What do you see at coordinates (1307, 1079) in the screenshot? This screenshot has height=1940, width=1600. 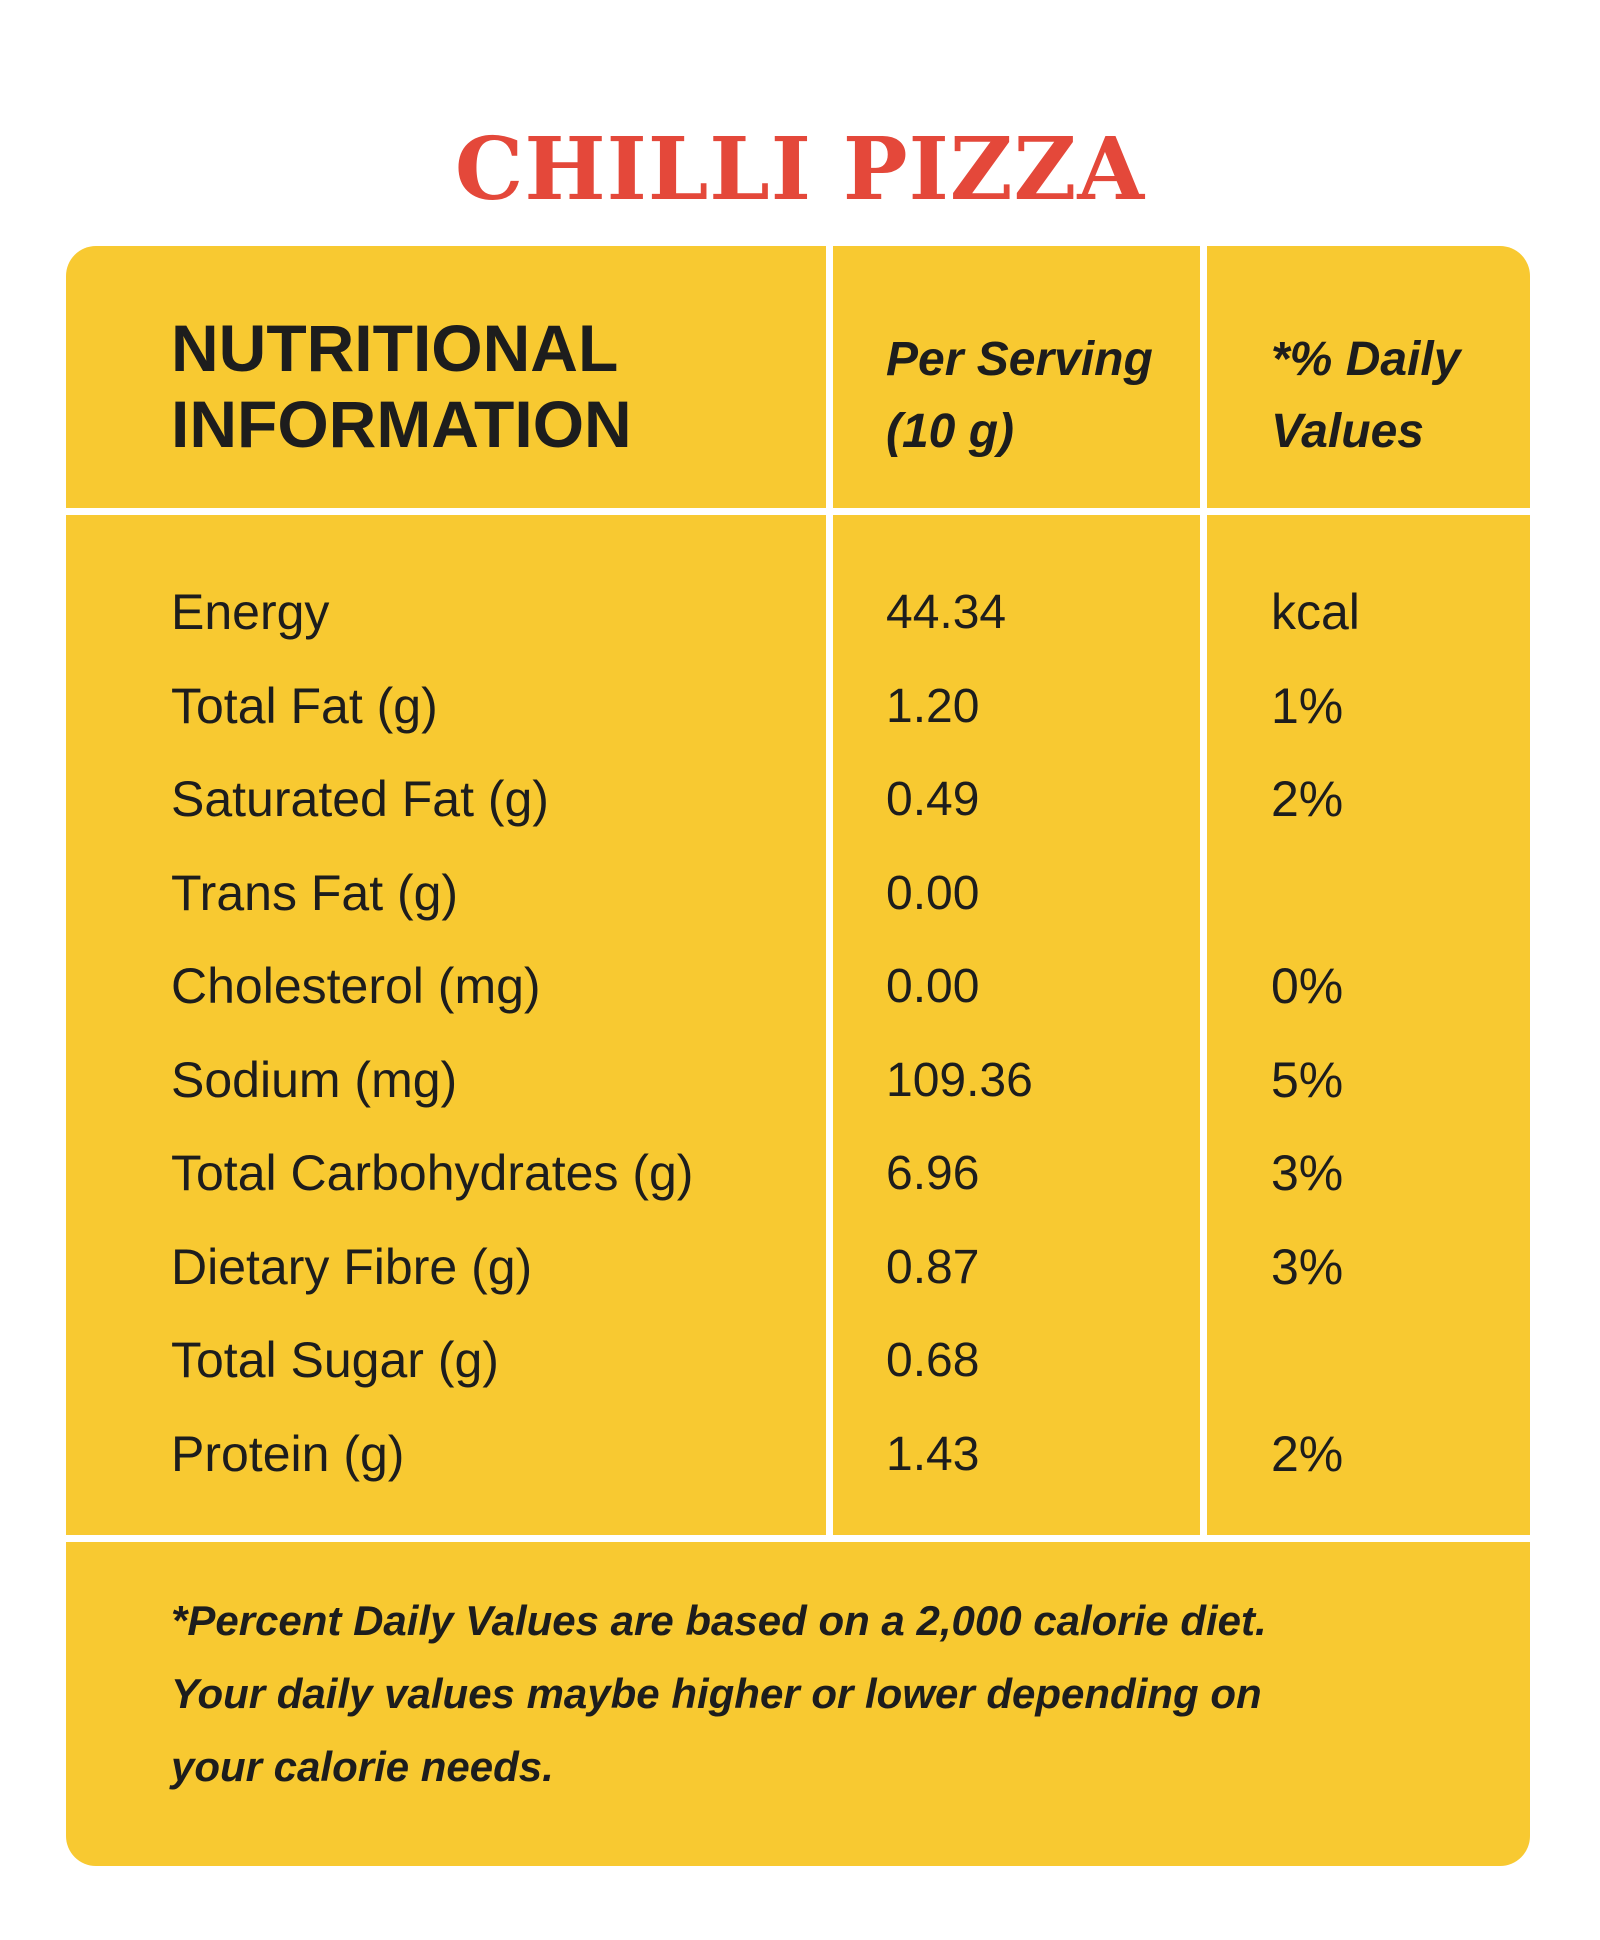 I see `nutrient-daily-value: 5%` at bounding box center [1307, 1079].